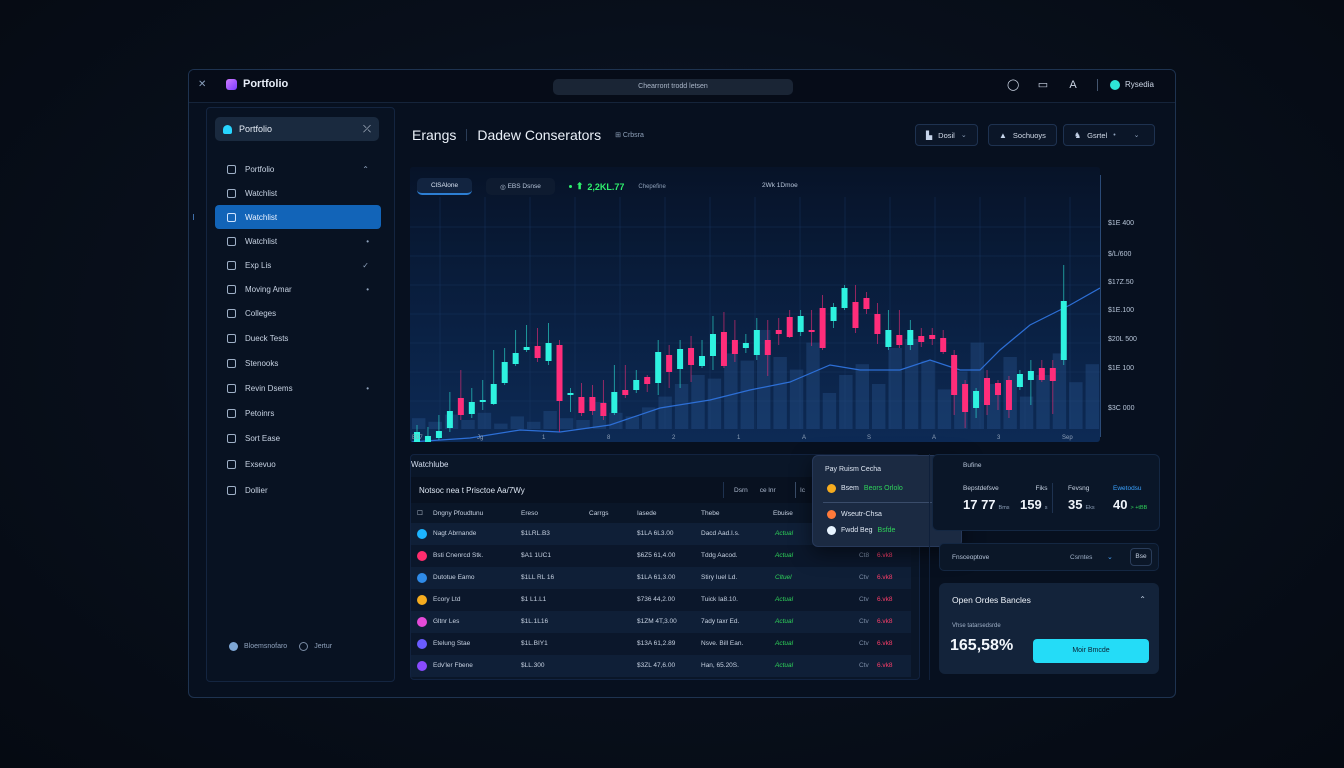 The width and height of the screenshot is (1344, 768). Describe the element at coordinates (656, 599) in the screenshot. I see `row-change: $736 44,2.00` at that location.